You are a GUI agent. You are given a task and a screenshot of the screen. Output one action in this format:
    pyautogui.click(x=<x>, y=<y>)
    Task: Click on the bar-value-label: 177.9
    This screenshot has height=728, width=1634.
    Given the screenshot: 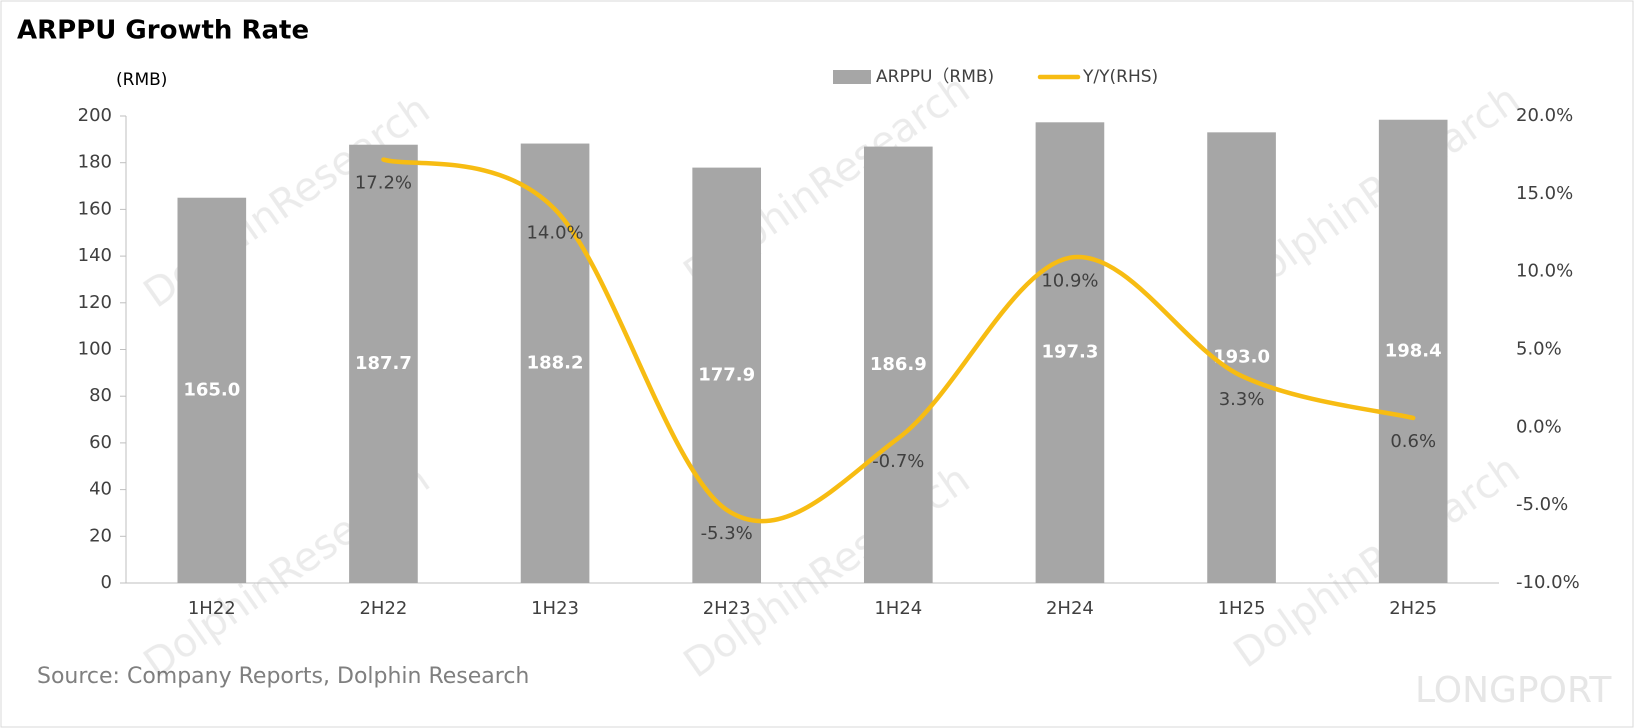 What is the action you would take?
    pyautogui.click(x=726, y=374)
    